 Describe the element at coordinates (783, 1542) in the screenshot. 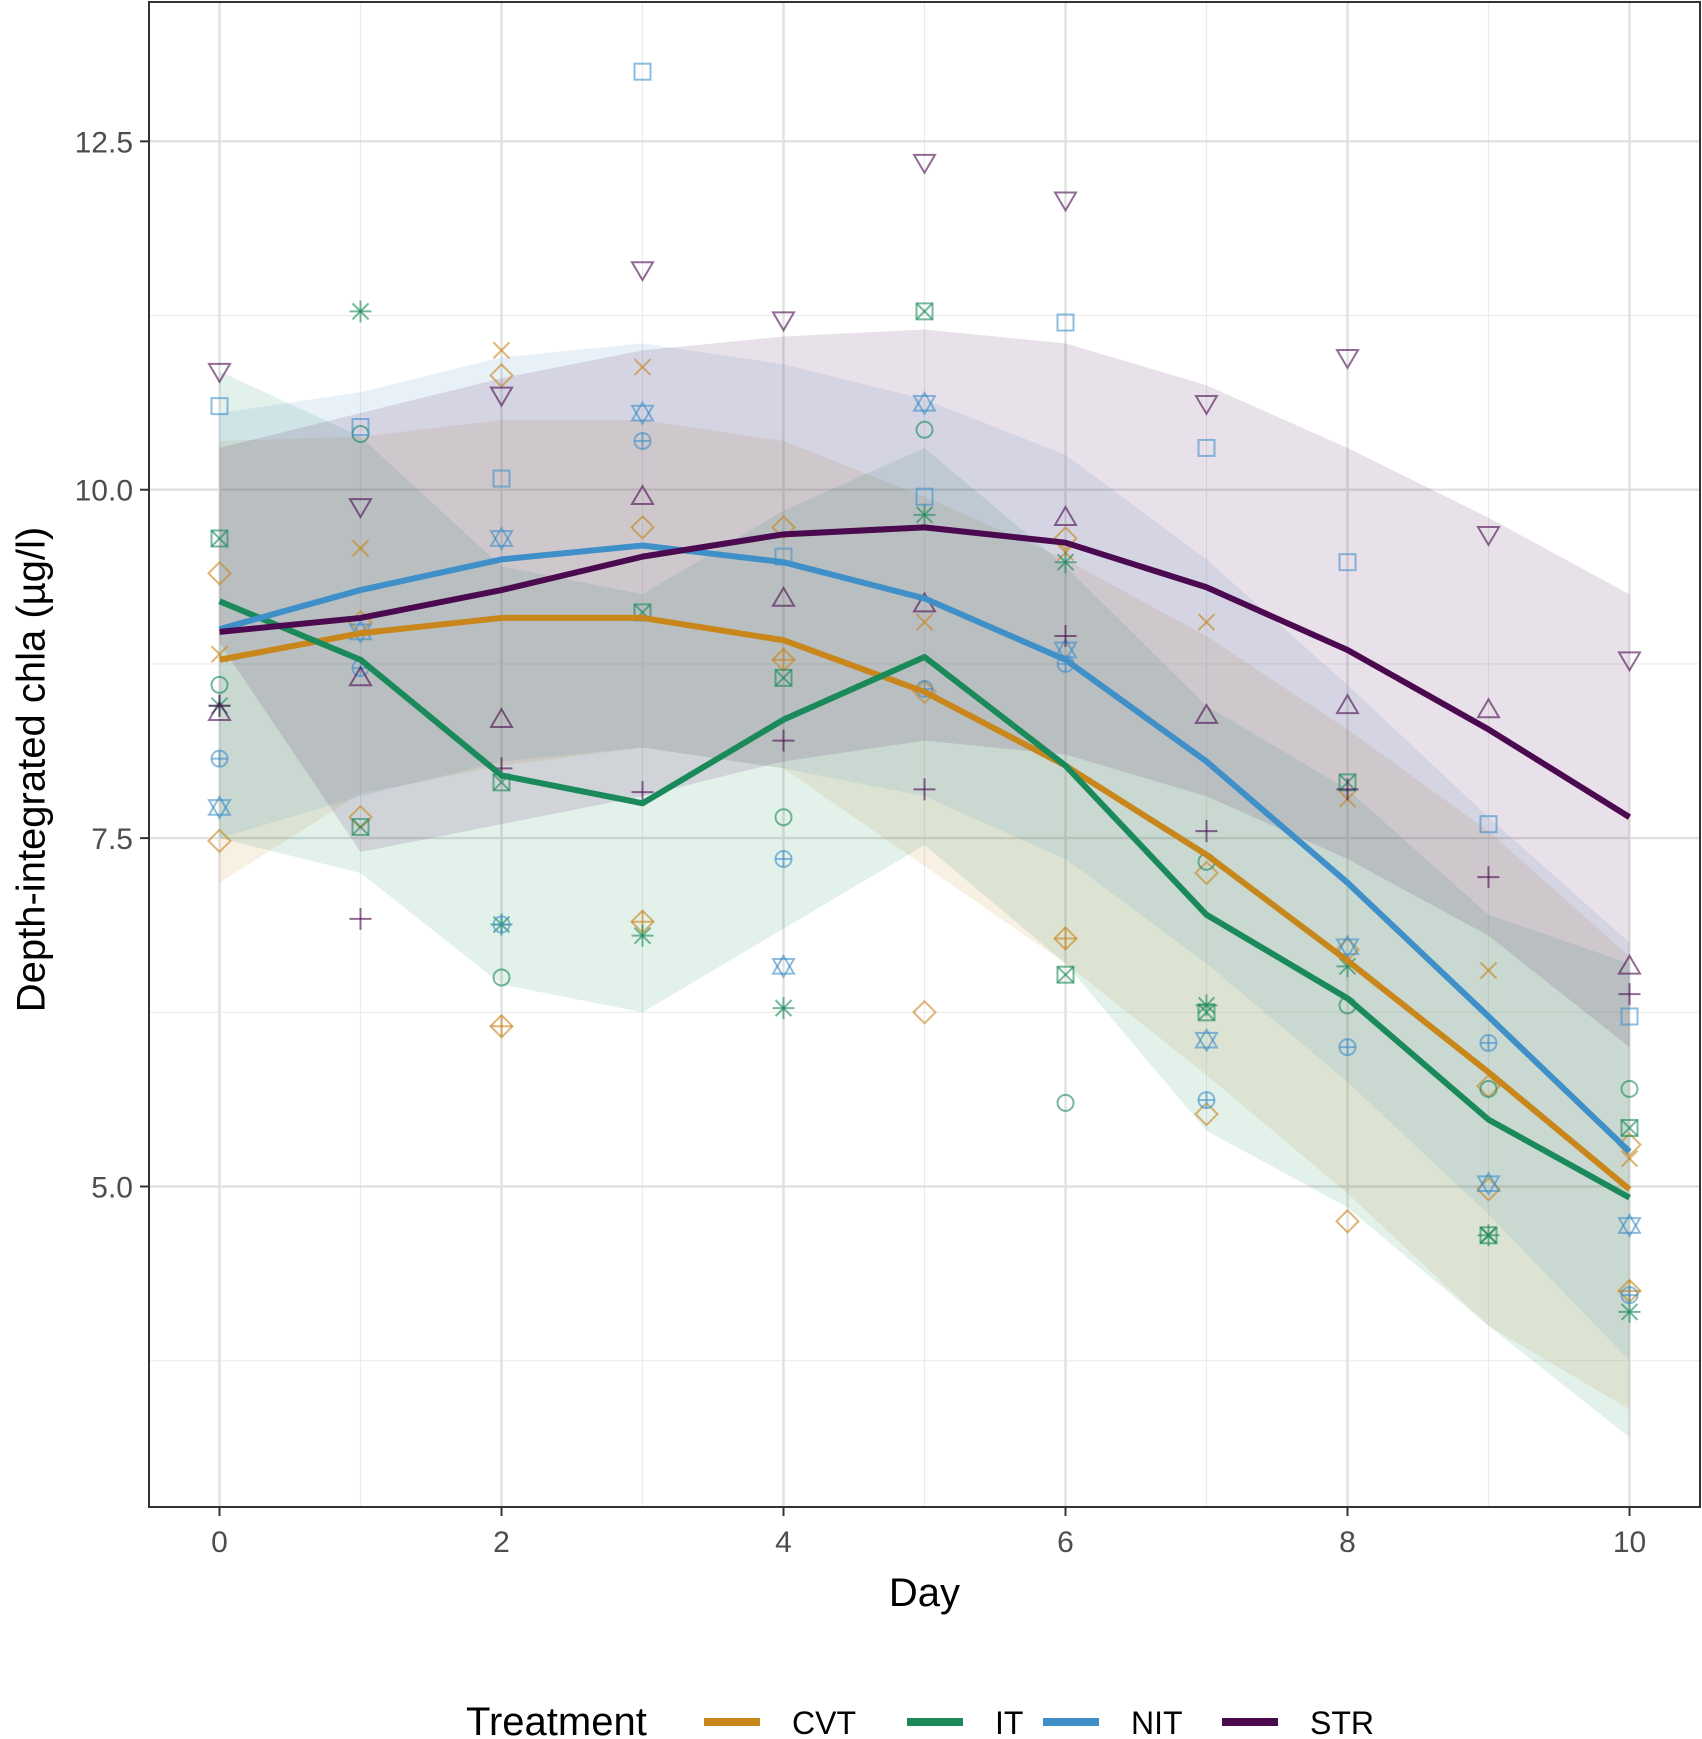

I see `x-tick-label: 4` at that location.